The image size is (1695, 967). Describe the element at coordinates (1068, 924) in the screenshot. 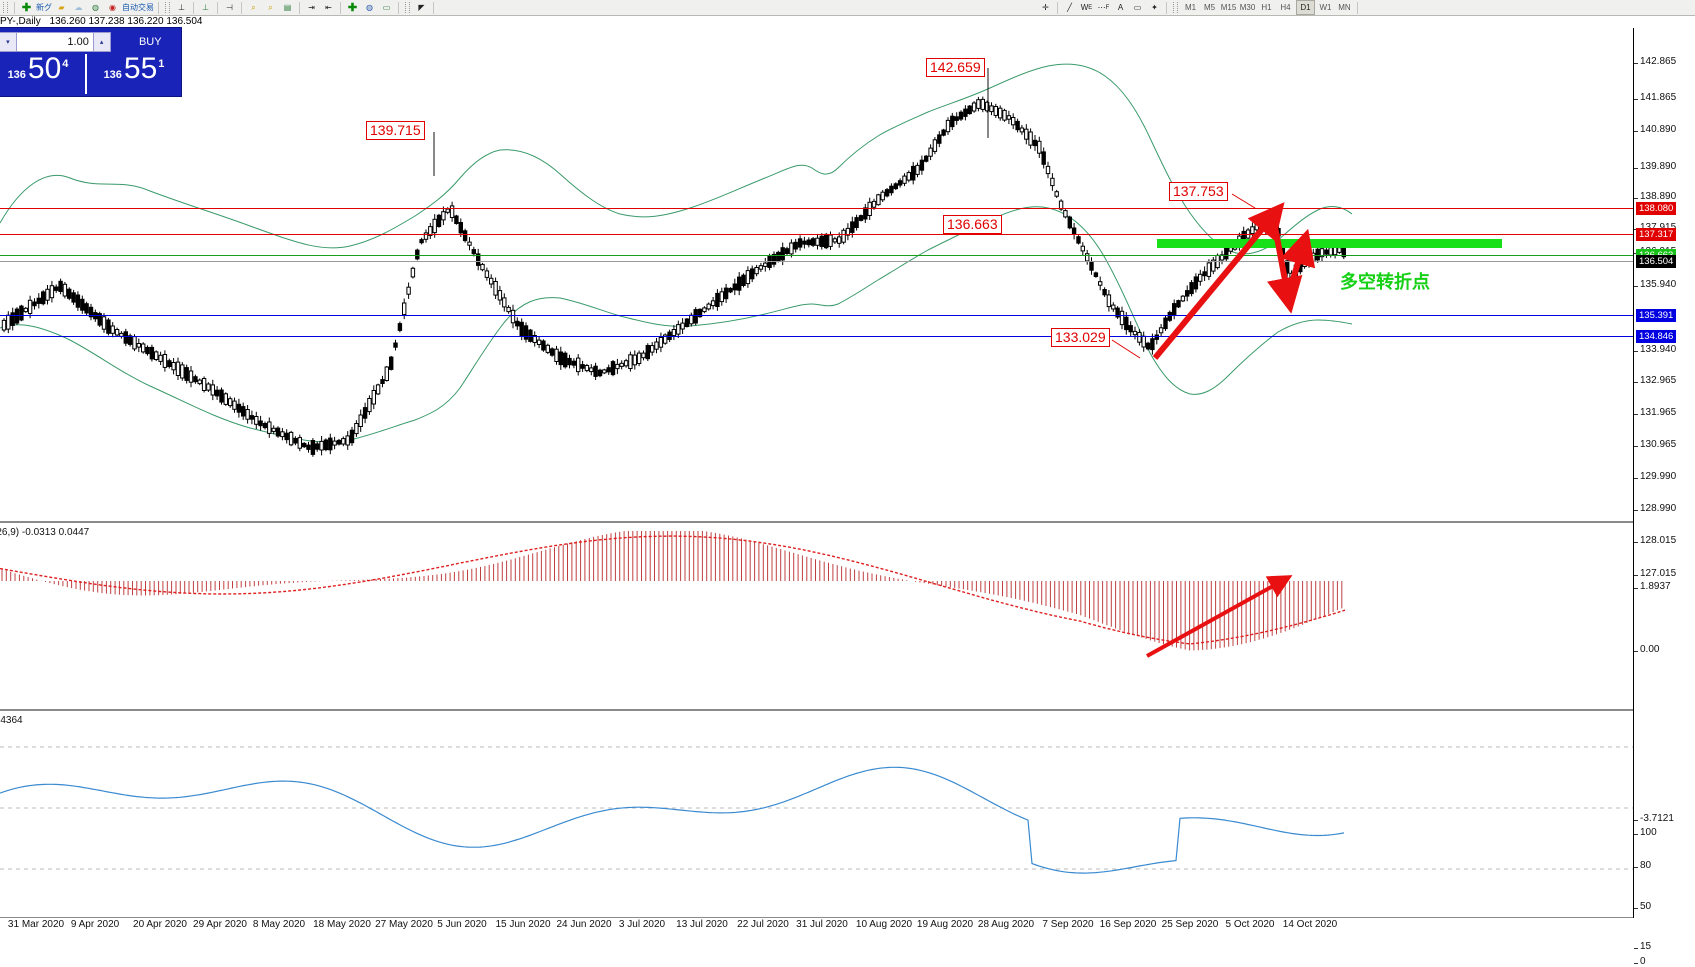

I see `date-tick: 7 Sep 2020` at that location.